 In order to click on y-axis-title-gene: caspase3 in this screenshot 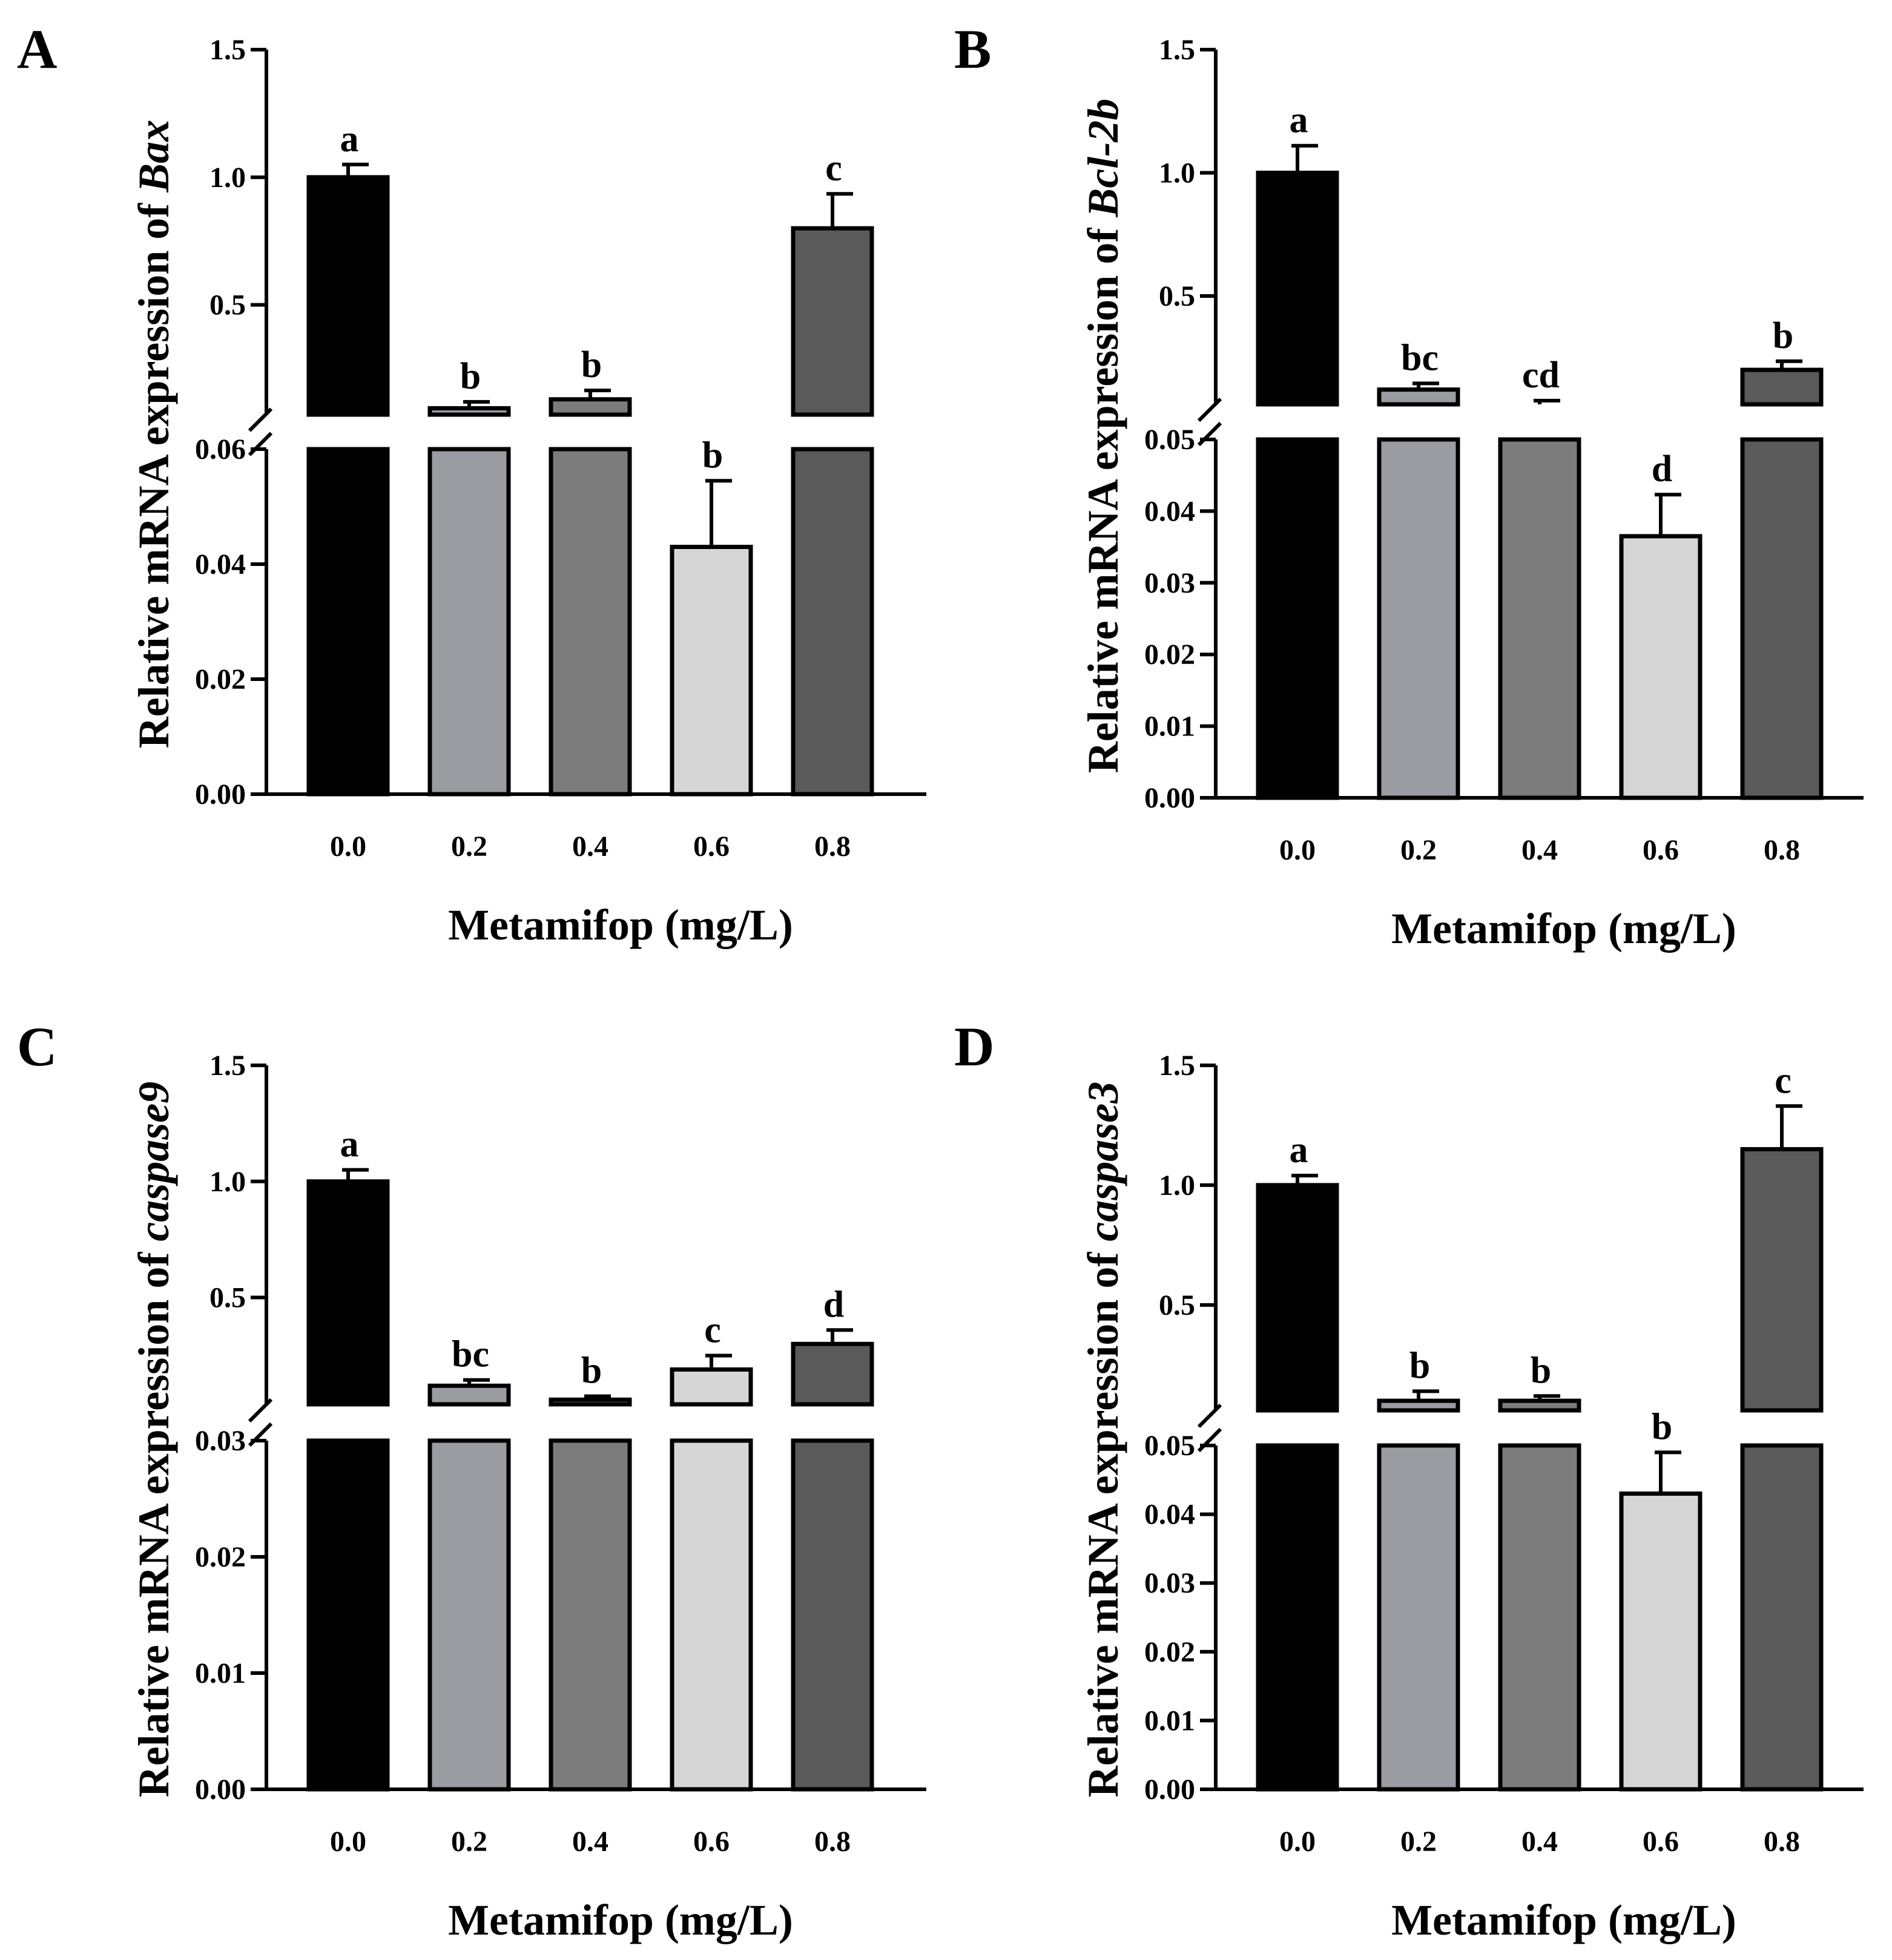, I will do `click(1103, 1161)`.